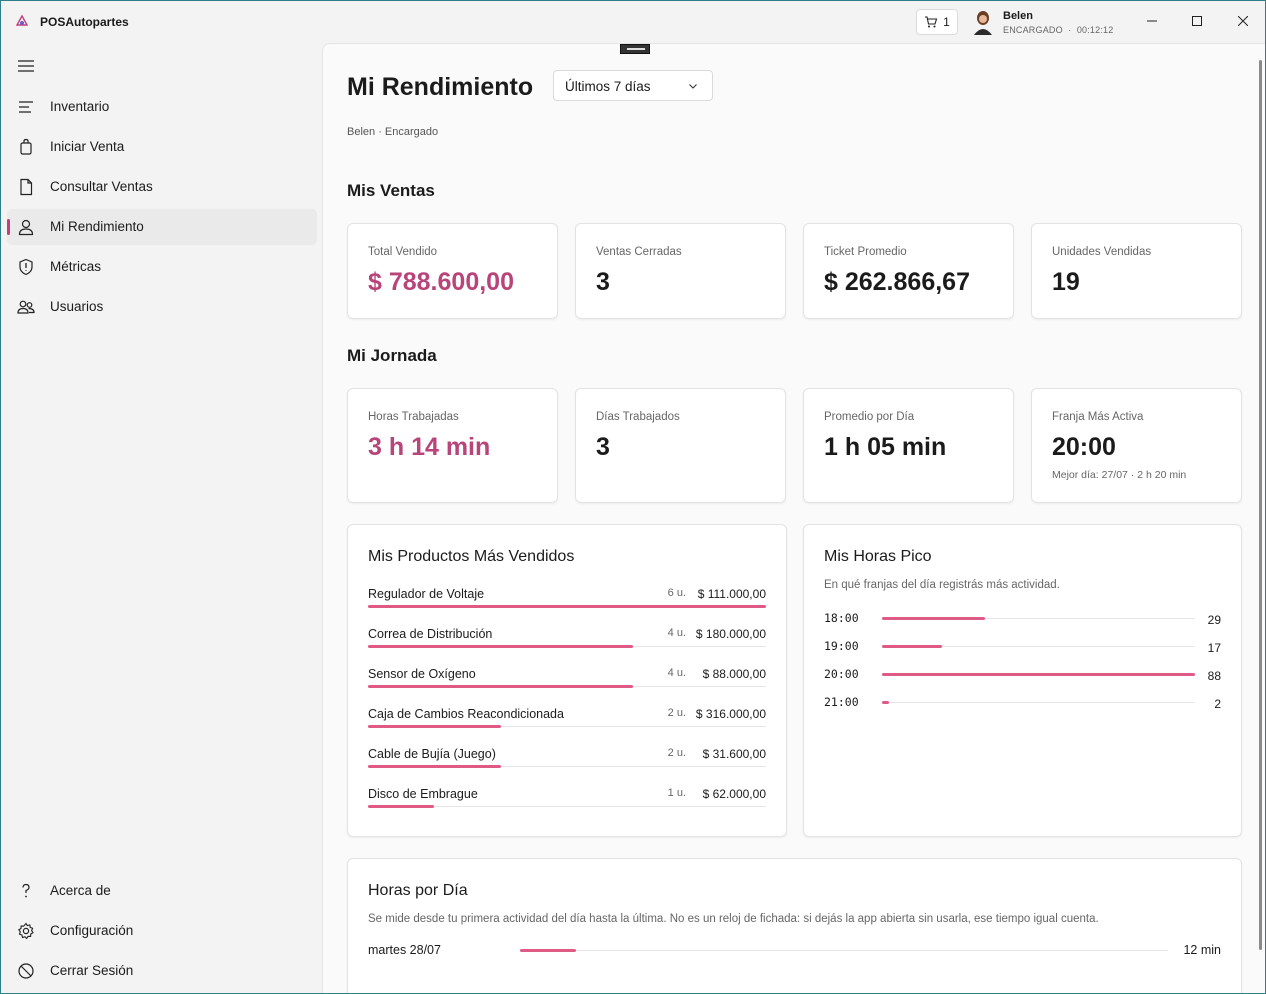 The width and height of the screenshot is (1266, 994). What do you see at coordinates (693, 86) in the screenshot?
I see `chevron-down-icon` at bounding box center [693, 86].